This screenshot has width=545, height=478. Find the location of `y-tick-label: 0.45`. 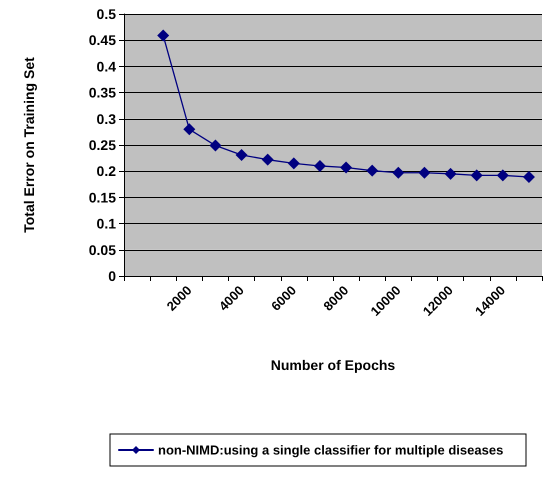

y-tick-label: 0.45 is located at coordinates (102, 40).